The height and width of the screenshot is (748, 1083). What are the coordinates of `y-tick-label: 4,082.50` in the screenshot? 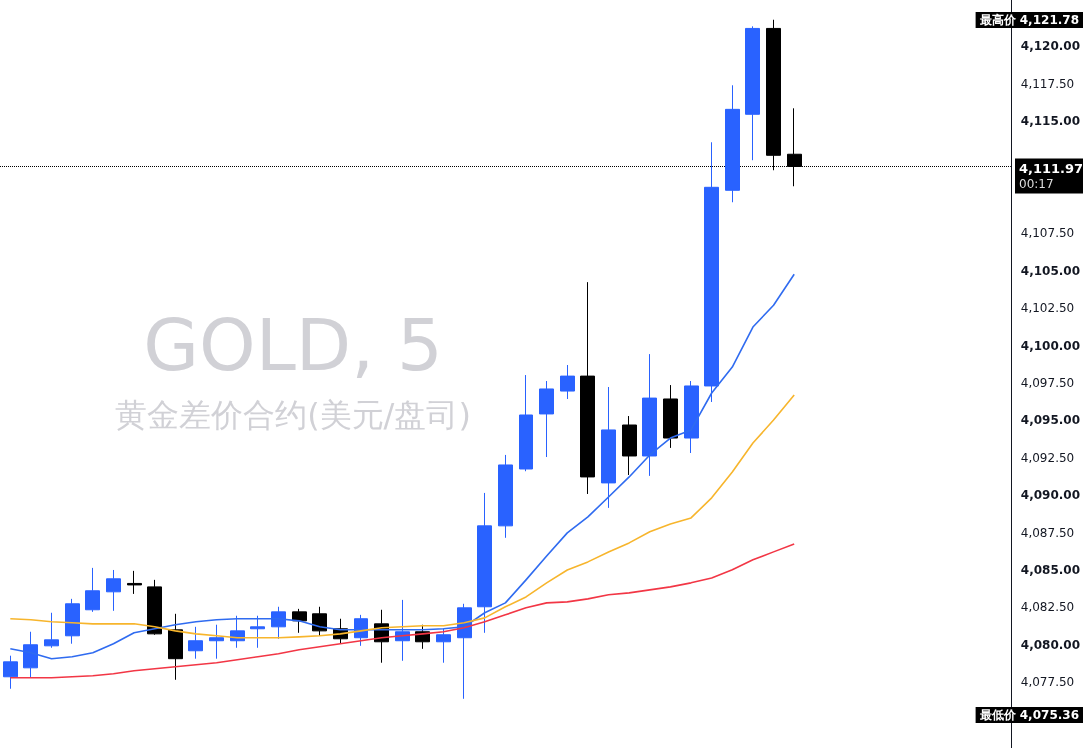 It's located at (1047, 607).